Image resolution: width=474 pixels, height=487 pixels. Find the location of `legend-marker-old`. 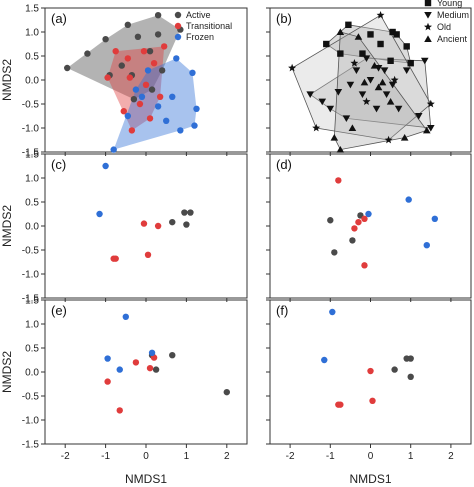

legend-marker-old is located at coordinates (428, 26).